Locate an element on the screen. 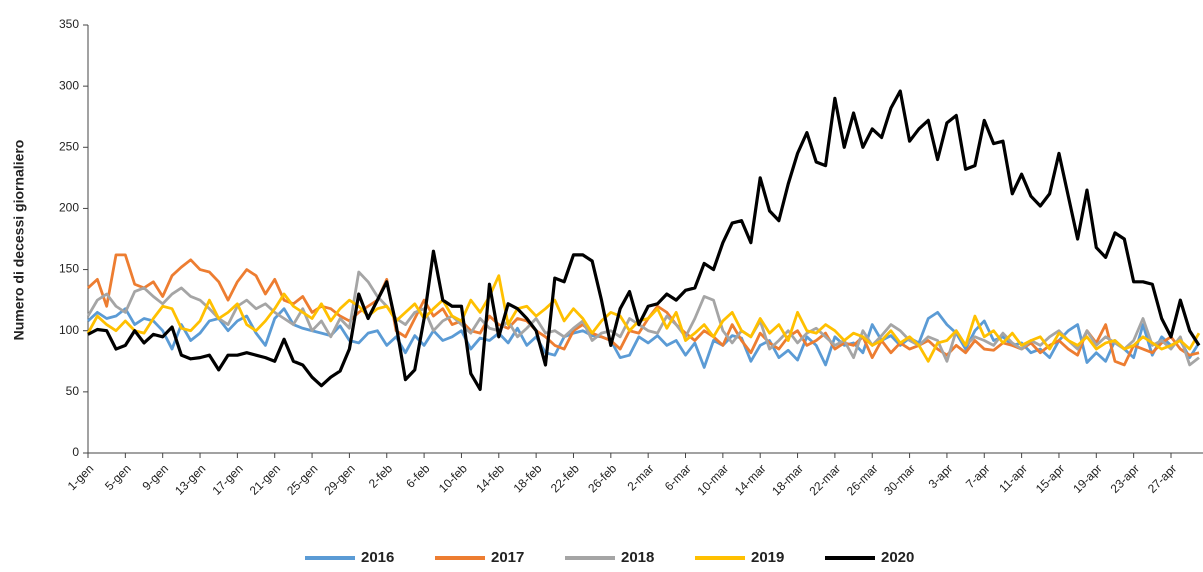  legend-label: 2020 is located at coordinates (897, 557).